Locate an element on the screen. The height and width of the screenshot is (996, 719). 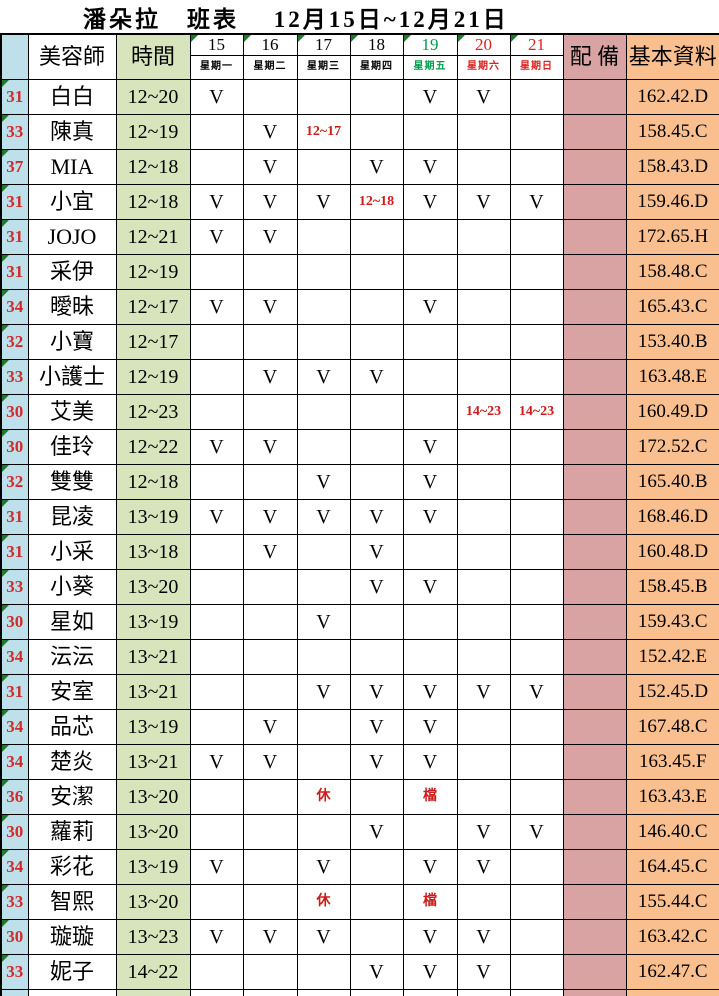
table-row: 33 智熙 13~20 休 檔 155.44.C is located at coordinates (359, 902).